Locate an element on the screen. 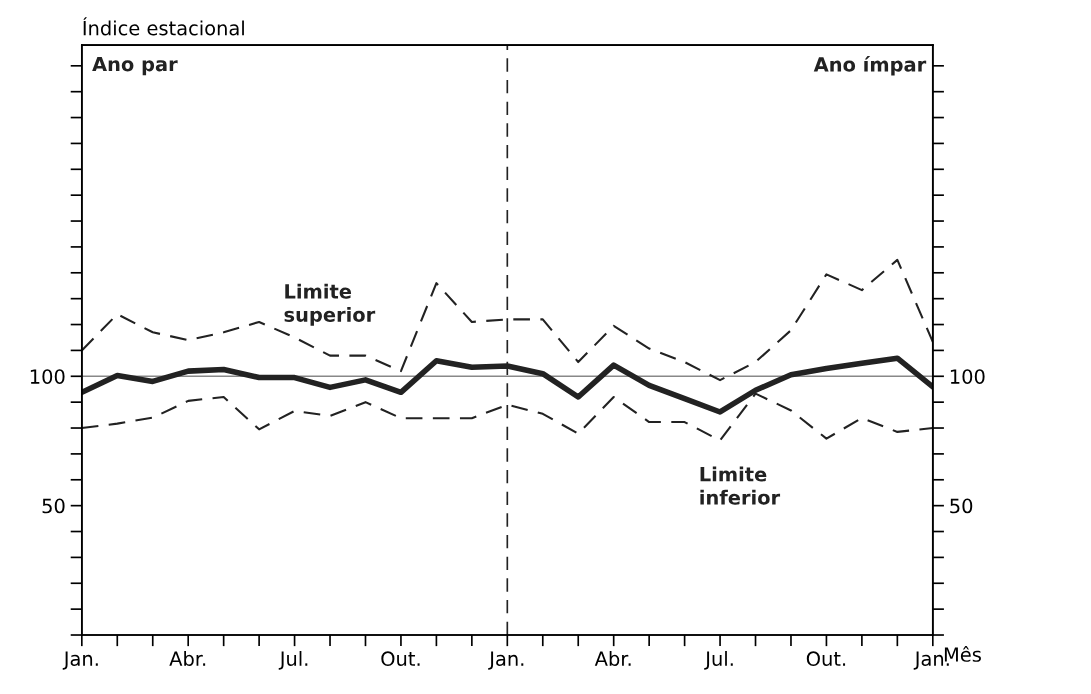 This screenshot has height=694, width=1091. annotation: Limite superior is located at coordinates (330, 304).